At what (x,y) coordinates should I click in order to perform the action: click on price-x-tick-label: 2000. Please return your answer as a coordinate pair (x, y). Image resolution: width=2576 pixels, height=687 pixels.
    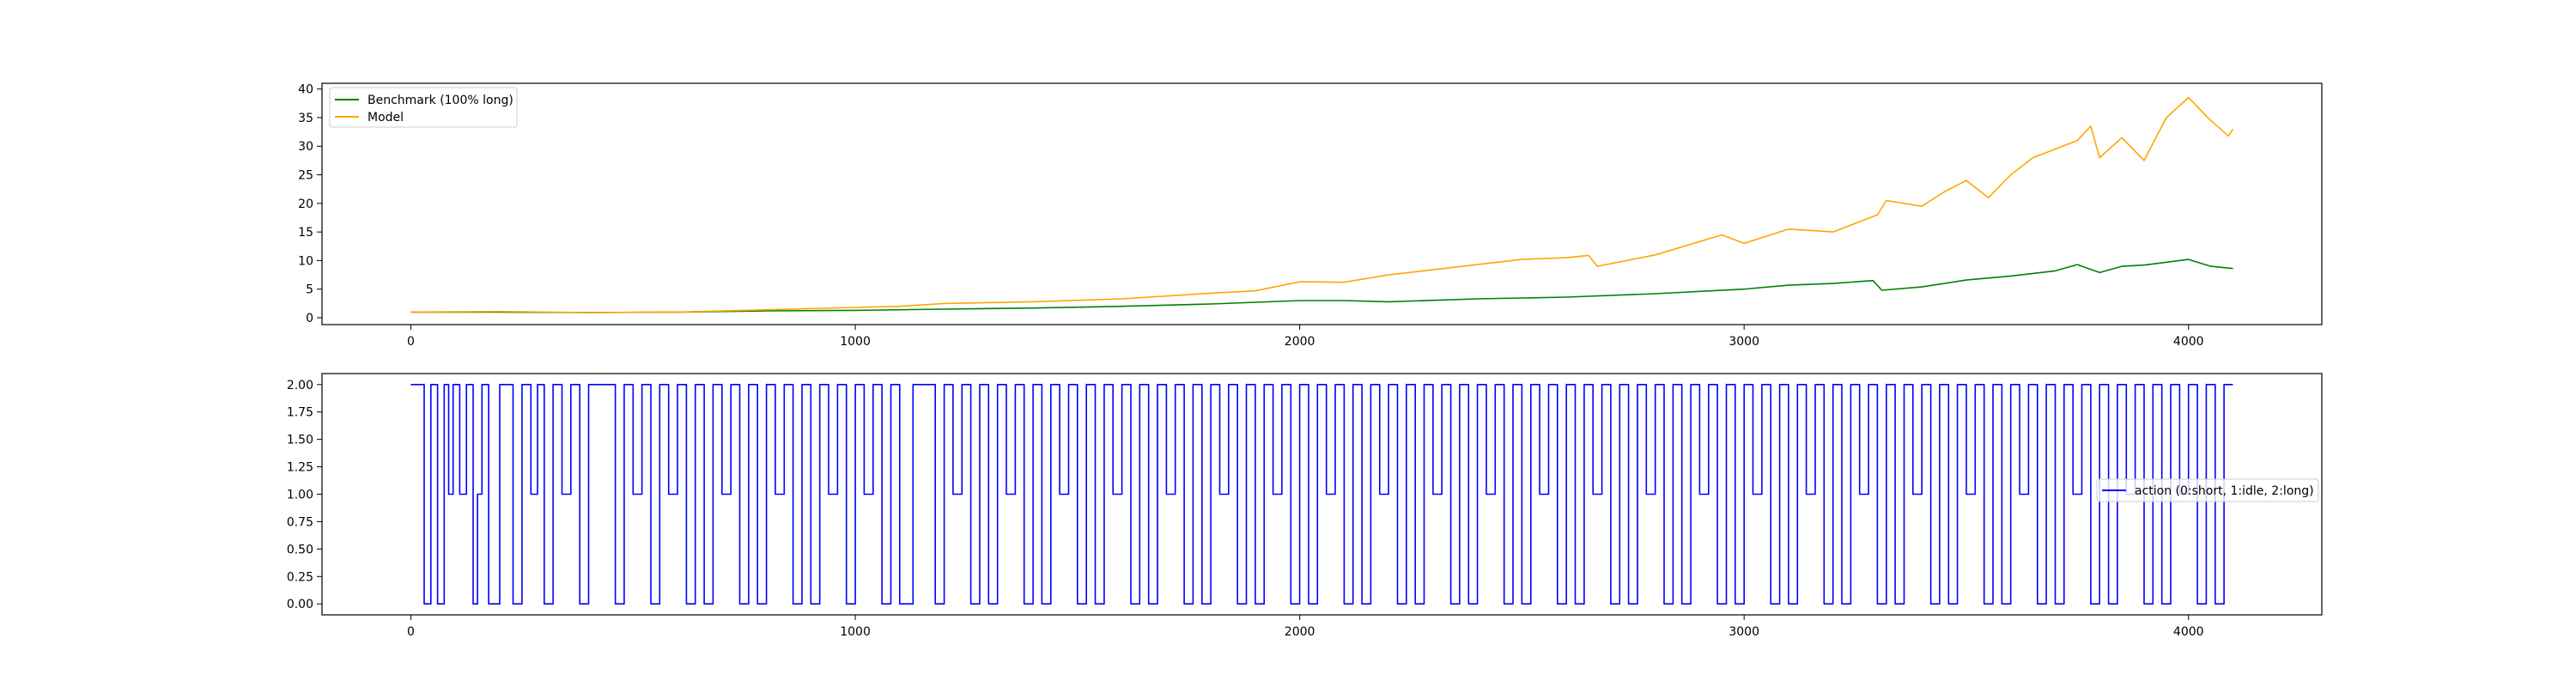
    Looking at the image, I should click on (1300, 342).